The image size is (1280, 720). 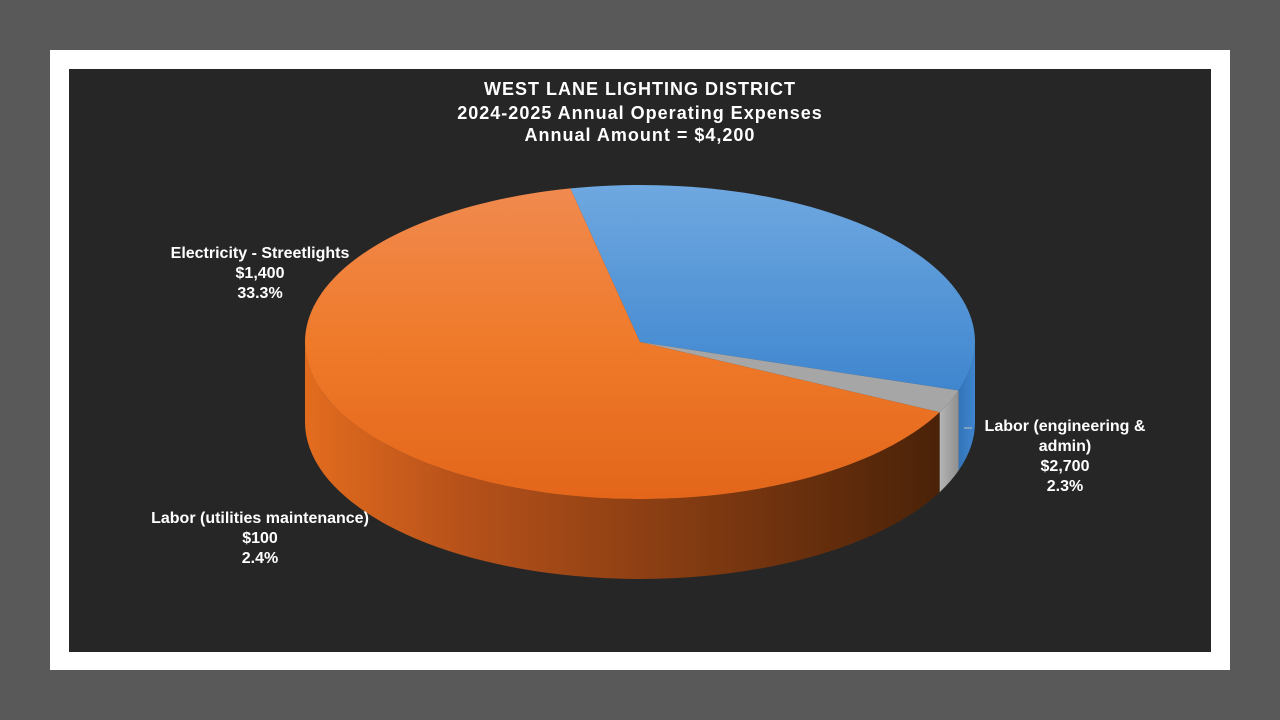 I want to click on data-label-utilities-maintenance: Labor (utilities maintenance) $100 2.4%, so click(x=260, y=539).